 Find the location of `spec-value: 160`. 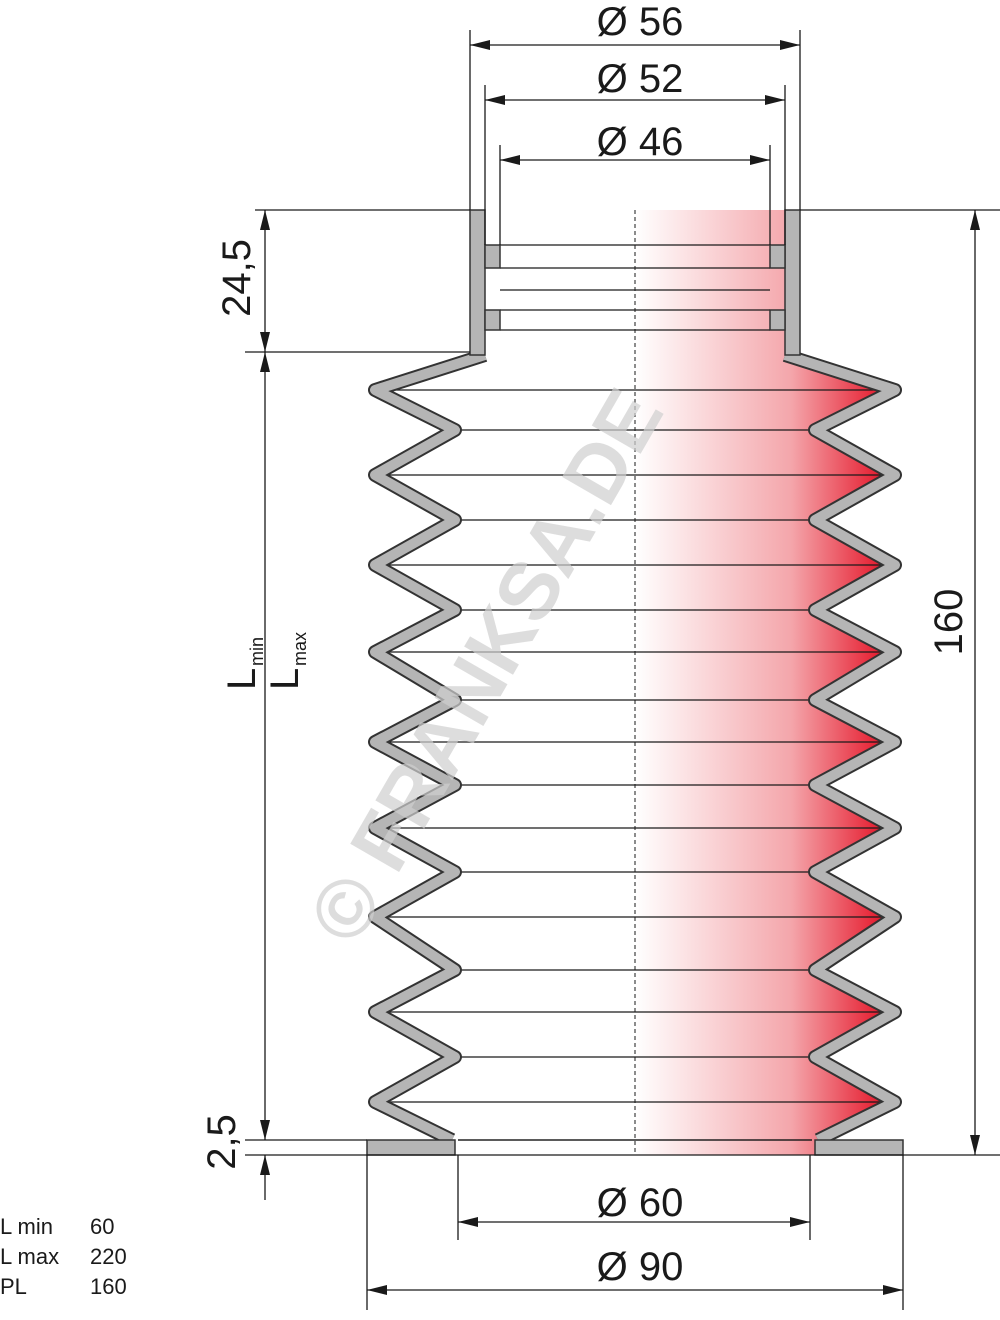

spec-value: 160 is located at coordinates (108, 1286).